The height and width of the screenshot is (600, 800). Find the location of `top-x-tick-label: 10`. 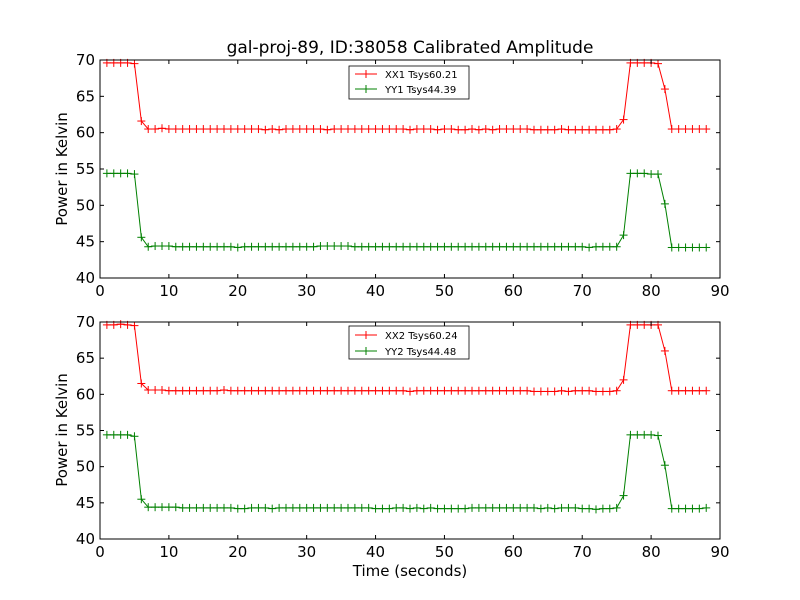

top-x-tick-label: 10 is located at coordinates (168, 291).